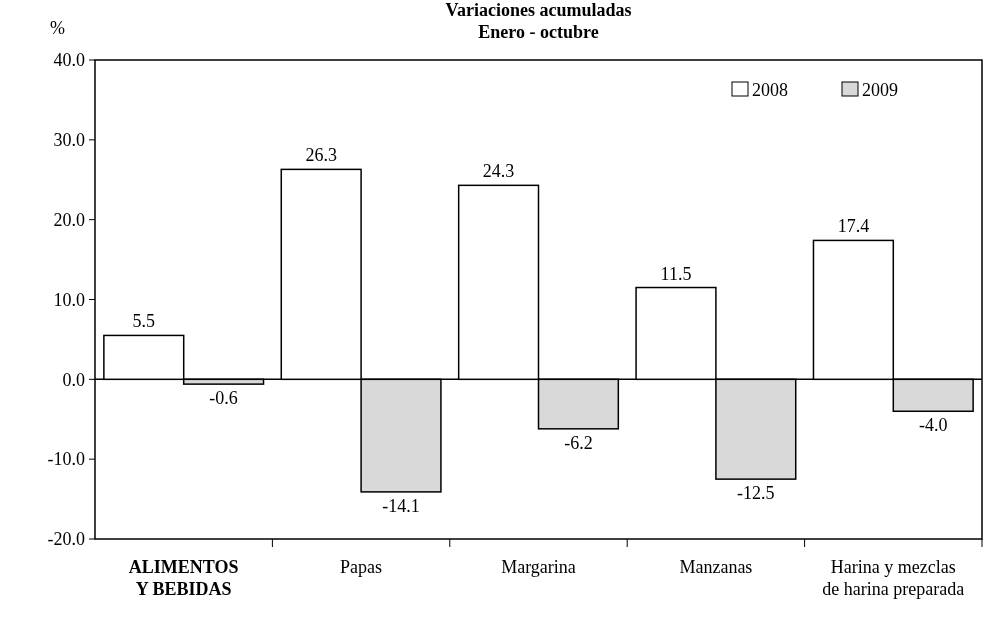 The image size is (1002, 639). What do you see at coordinates (880, 90) in the screenshot?
I see `legend-label: 2009` at bounding box center [880, 90].